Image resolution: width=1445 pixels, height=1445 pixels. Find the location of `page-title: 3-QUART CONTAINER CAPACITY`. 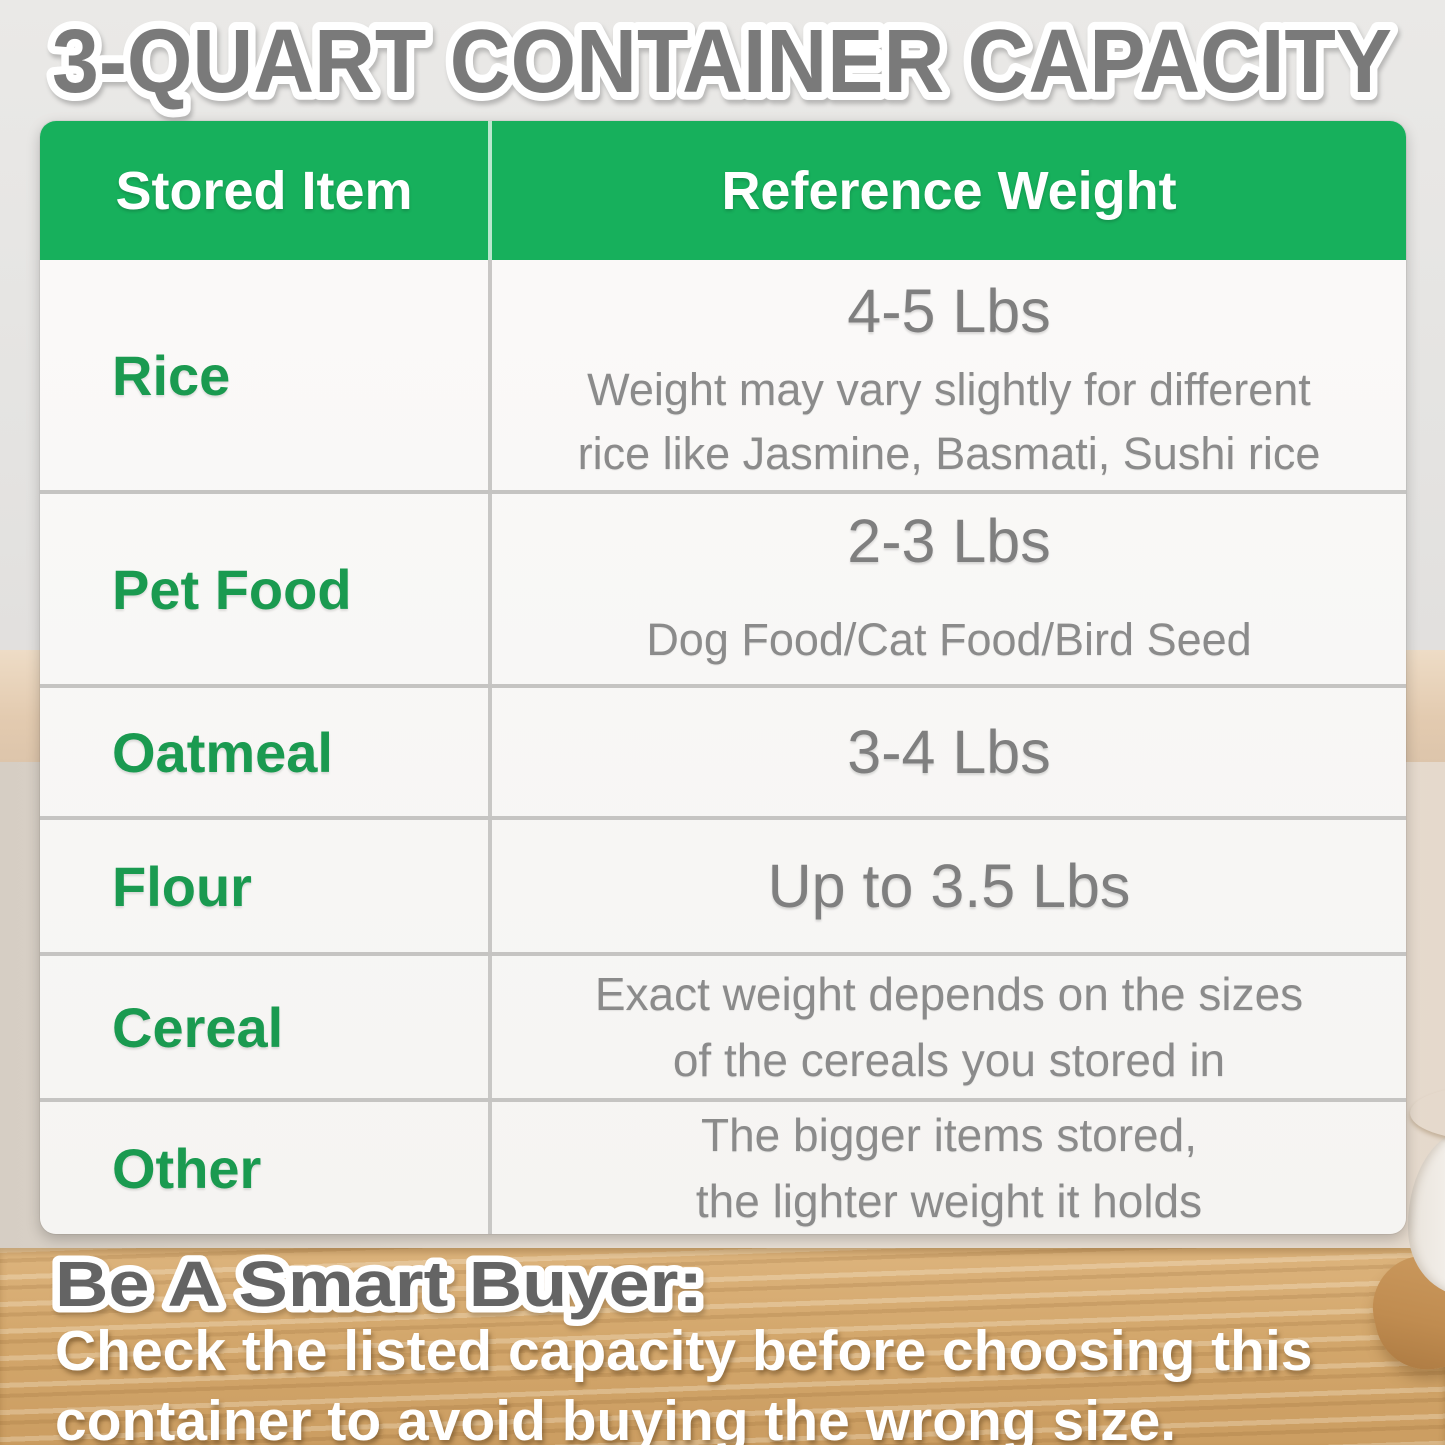

page-title: 3-QUART CONTAINER CAPACITY is located at coordinates (722, 62).